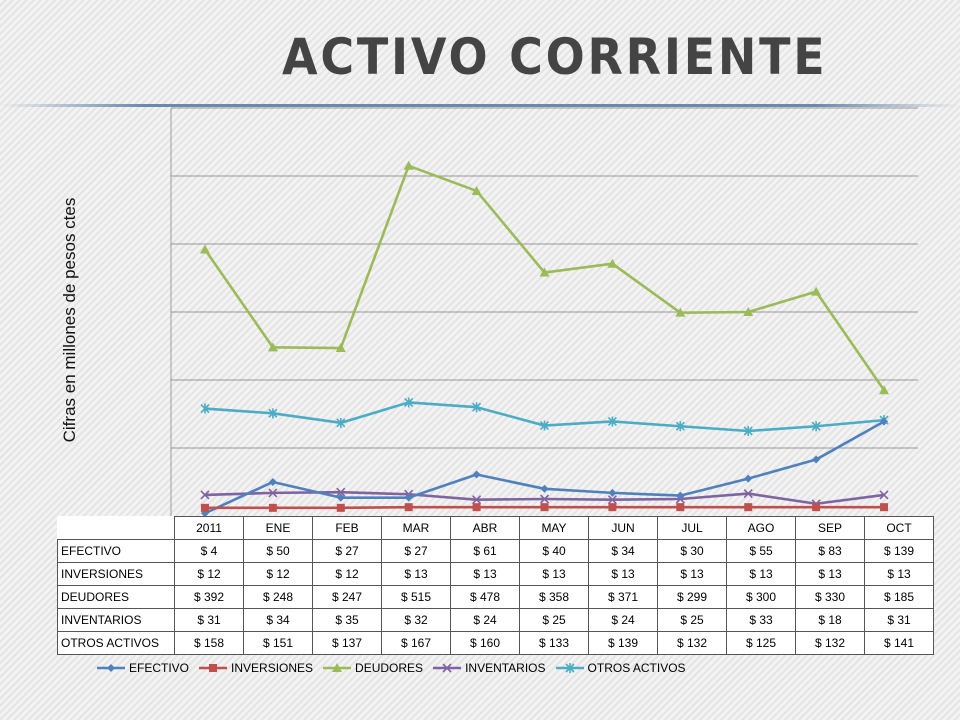 The image size is (960, 720). Describe the element at coordinates (159, 668) in the screenshot. I see `legend-label: EFECTIVO` at that location.